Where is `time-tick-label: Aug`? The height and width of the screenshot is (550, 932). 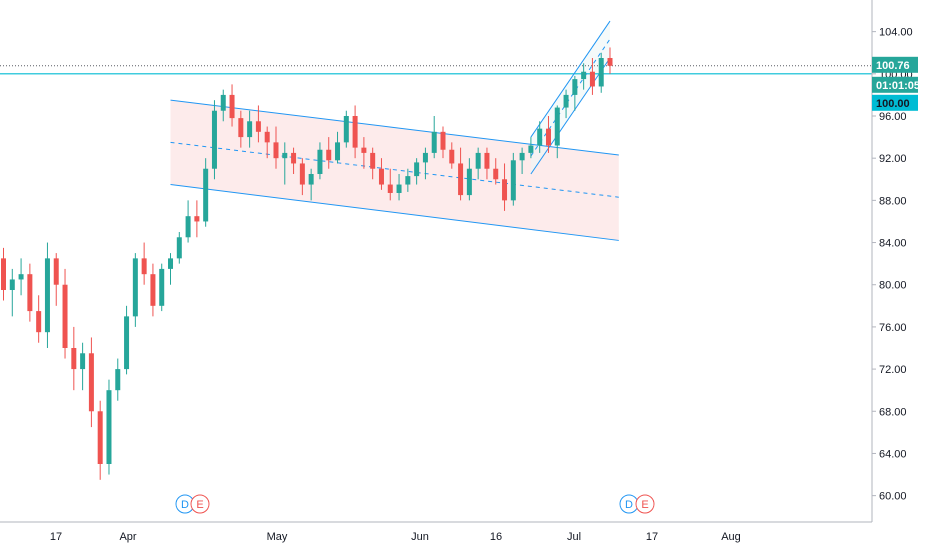
time-tick-label: Aug is located at coordinates (731, 537).